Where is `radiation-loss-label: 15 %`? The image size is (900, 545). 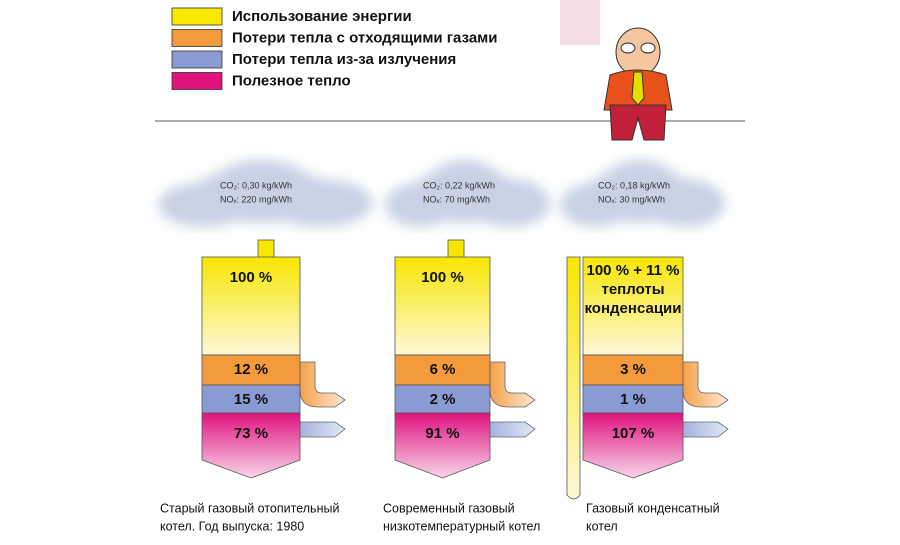
radiation-loss-label: 15 % is located at coordinates (251, 399).